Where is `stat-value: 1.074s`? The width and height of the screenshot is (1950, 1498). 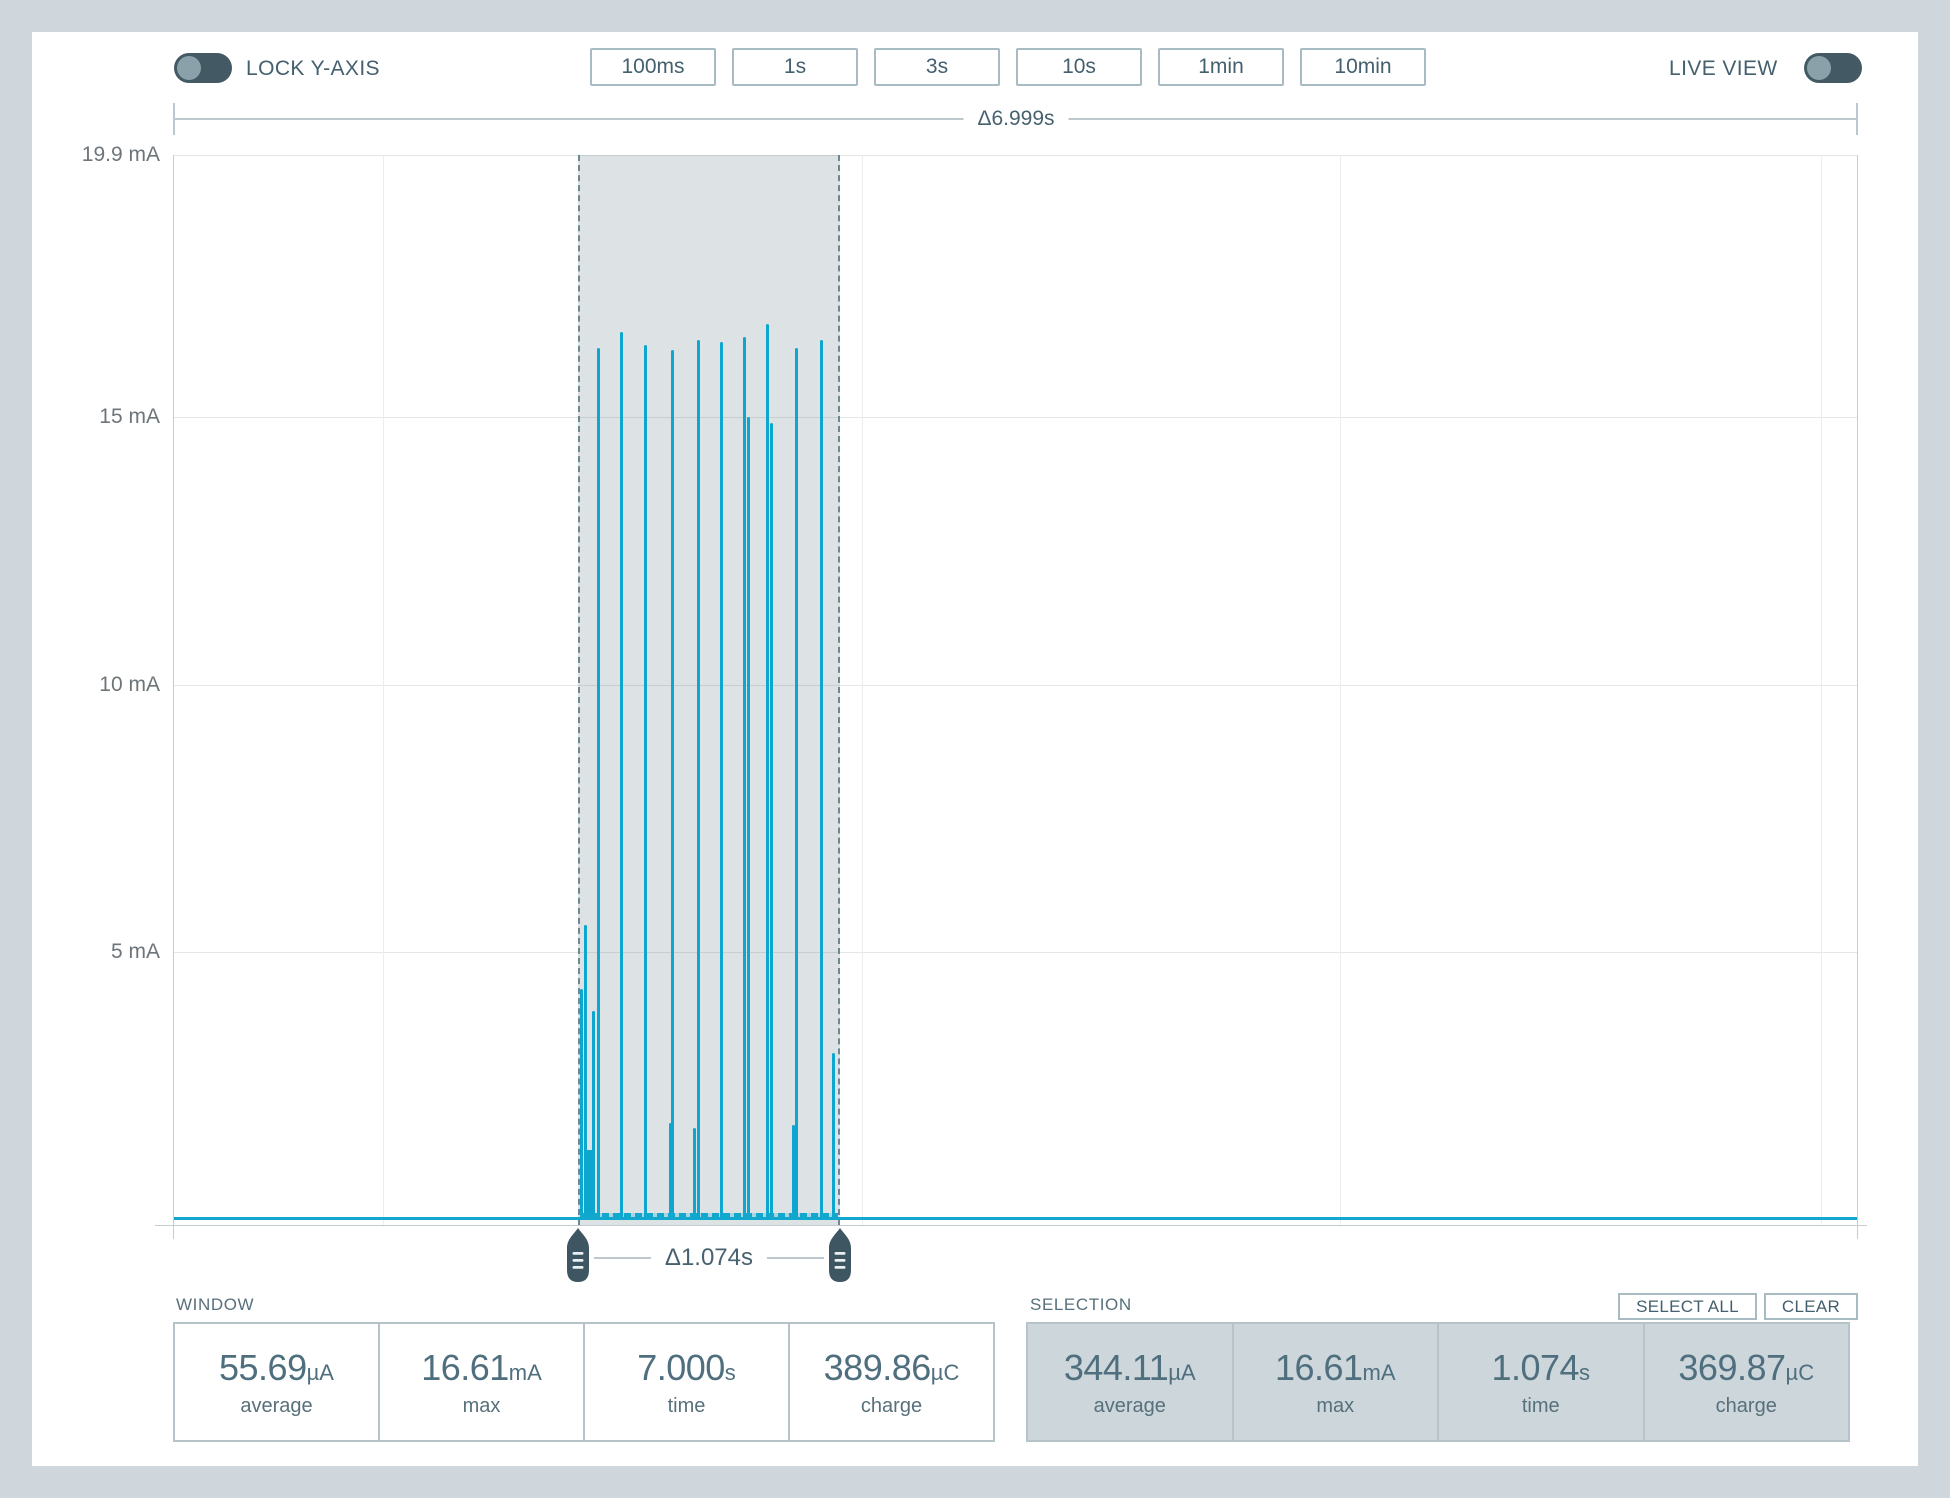 stat-value: 1.074s is located at coordinates (1541, 1367).